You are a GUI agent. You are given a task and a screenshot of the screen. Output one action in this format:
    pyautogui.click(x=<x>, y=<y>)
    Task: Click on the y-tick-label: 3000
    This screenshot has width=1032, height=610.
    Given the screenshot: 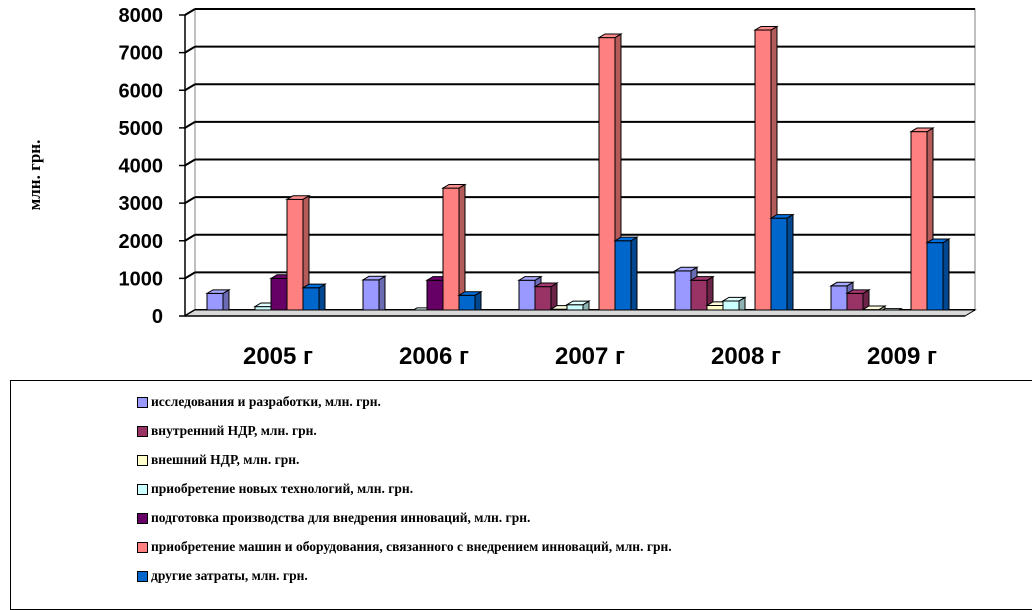 What is the action you would take?
    pyautogui.click(x=141, y=204)
    